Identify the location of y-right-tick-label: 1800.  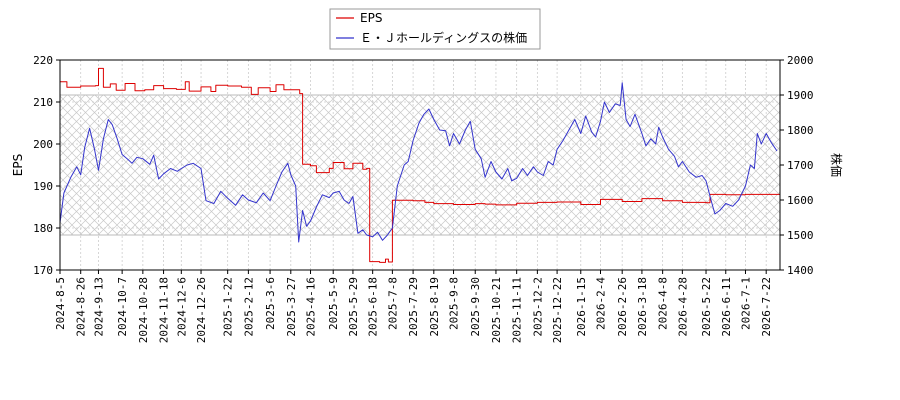
(800, 130).